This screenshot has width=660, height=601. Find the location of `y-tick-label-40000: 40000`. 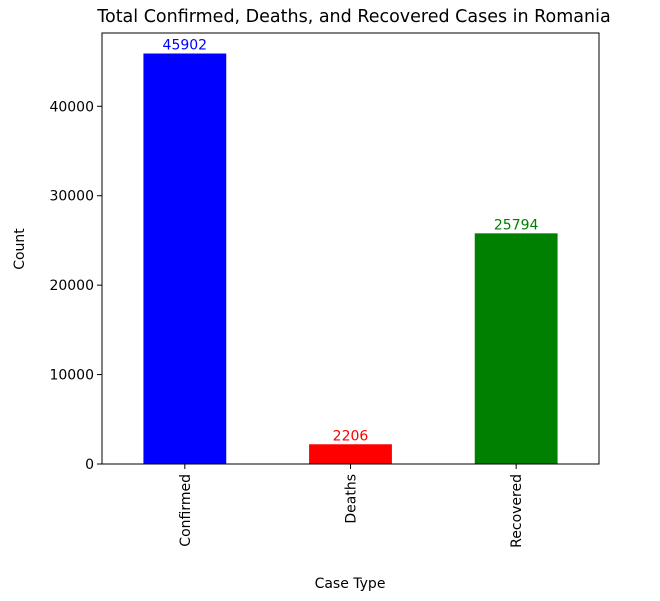

y-tick-label-40000: 40000 is located at coordinates (71, 107).